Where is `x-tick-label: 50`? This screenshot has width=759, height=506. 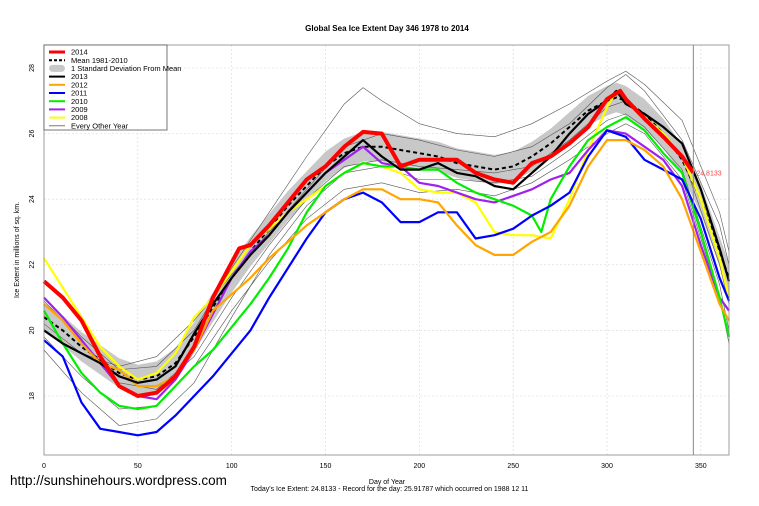 x-tick-label: 50 is located at coordinates (138, 466).